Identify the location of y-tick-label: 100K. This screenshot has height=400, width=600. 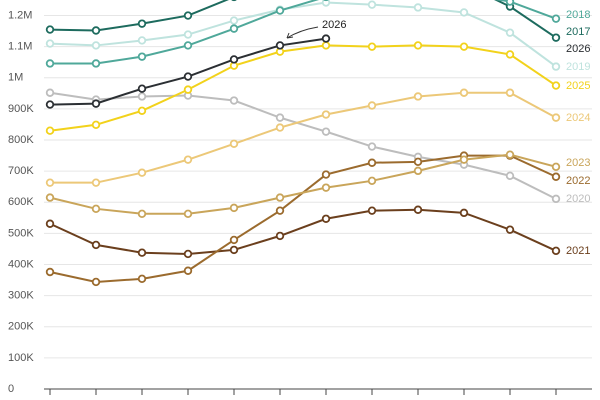
(21, 358).